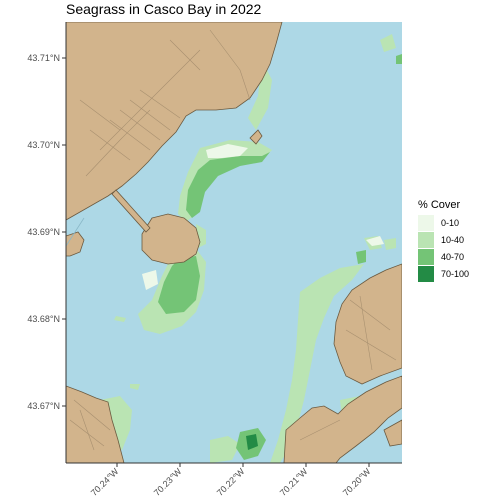  Describe the element at coordinates (43, 319) in the screenshot. I see `latitude-tick-label: 43.68°N` at that location.